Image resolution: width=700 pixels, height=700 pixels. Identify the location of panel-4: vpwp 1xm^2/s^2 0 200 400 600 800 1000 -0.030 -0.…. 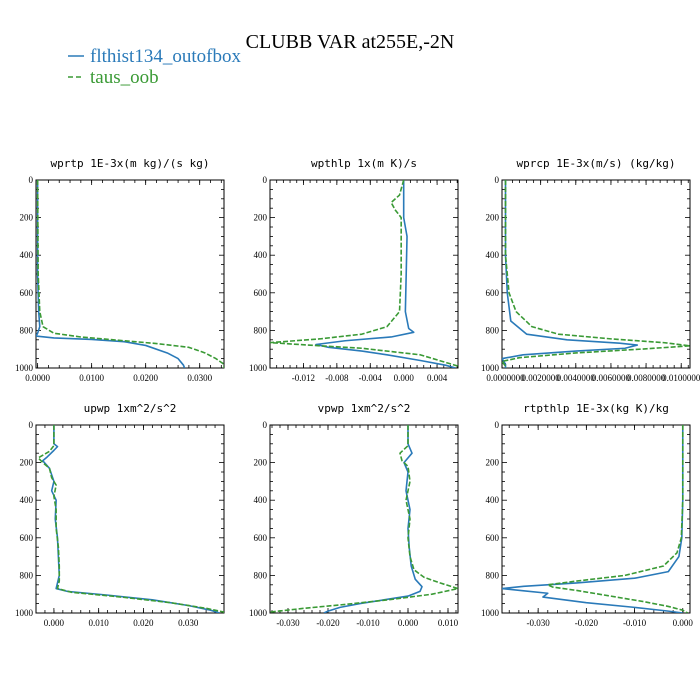
(354, 515).